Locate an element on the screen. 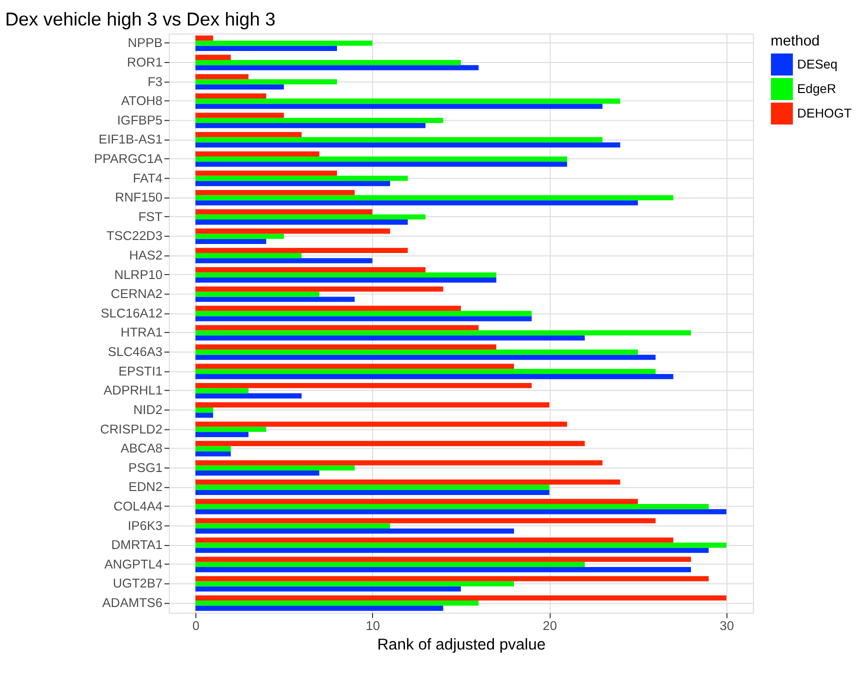 This screenshot has width=857, height=696. y-tick-label: IP6K3 is located at coordinates (145, 525).